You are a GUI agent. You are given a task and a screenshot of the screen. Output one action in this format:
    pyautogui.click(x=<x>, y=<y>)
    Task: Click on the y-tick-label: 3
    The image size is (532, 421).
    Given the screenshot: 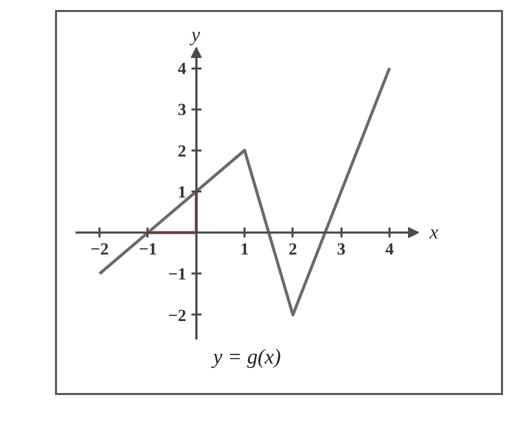 What is the action you would take?
    pyautogui.click(x=182, y=110)
    